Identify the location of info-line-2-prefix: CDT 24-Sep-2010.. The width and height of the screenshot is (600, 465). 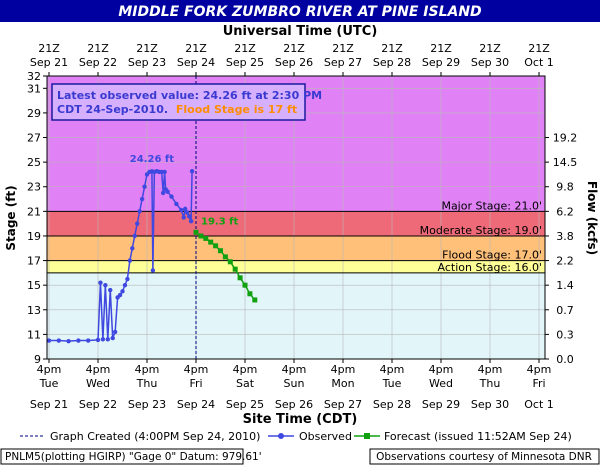
(112, 109).